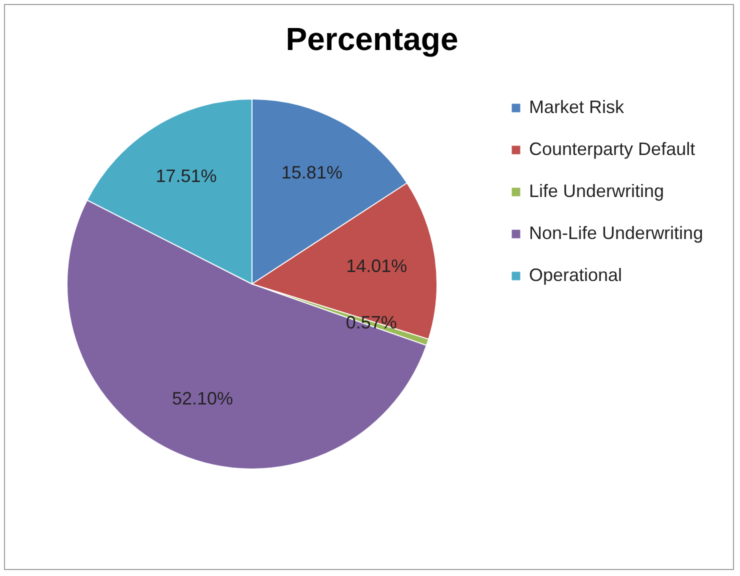 The height and width of the screenshot is (576, 740). What do you see at coordinates (616, 233) in the screenshot?
I see `legend-label: Non-Life Underwriting` at bounding box center [616, 233].